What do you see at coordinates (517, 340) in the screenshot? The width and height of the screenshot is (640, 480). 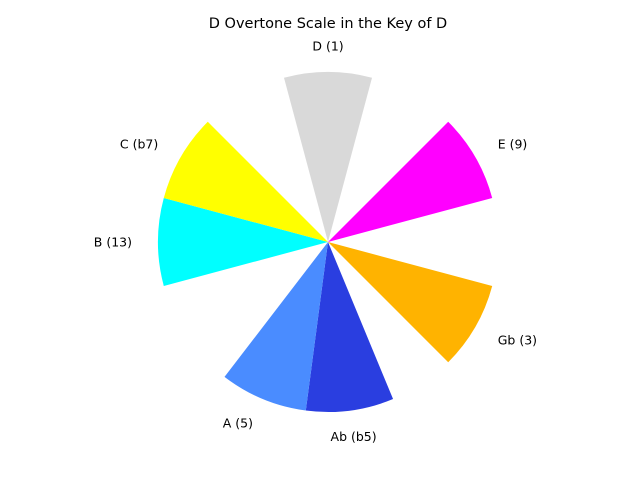 I see `label-gb-3: Gb (3)` at bounding box center [517, 340].